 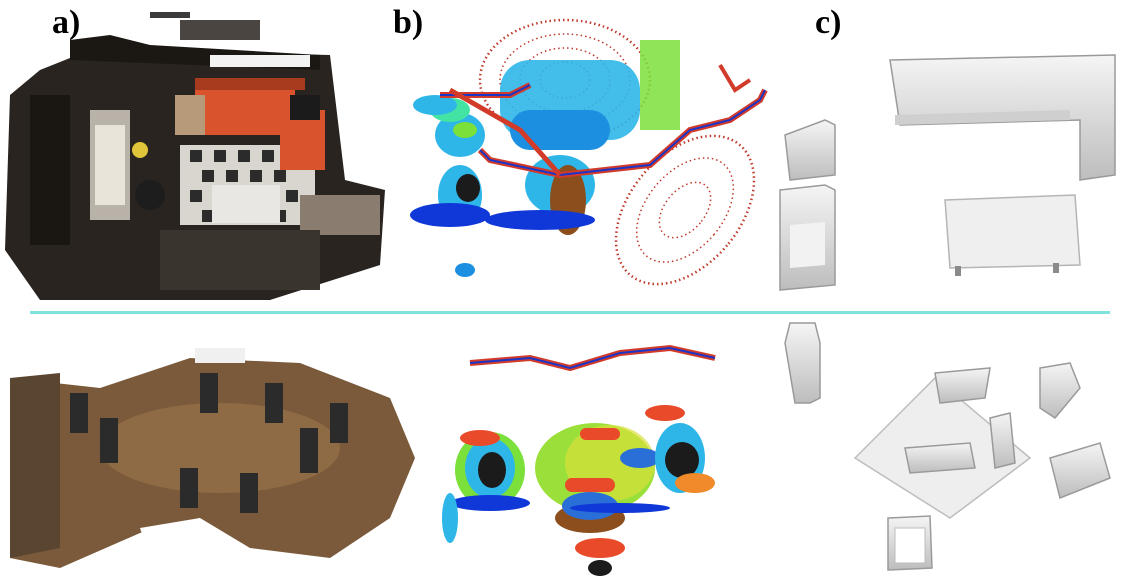 What do you see at coordinates (948, 448) in the screenshot?
I see `cad-models-bottom` at bounding box center [948, 448].